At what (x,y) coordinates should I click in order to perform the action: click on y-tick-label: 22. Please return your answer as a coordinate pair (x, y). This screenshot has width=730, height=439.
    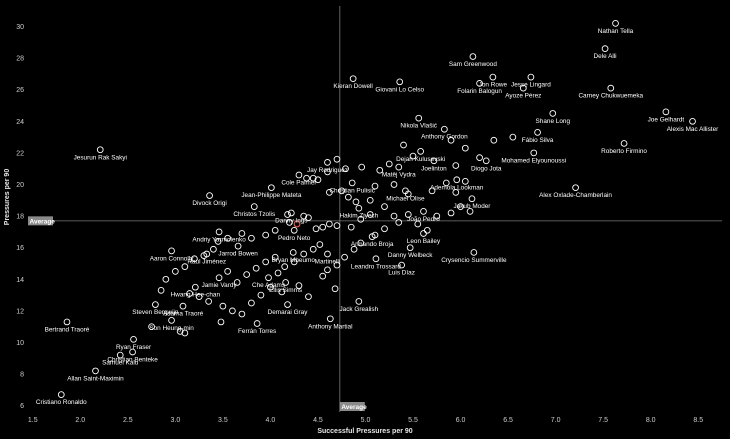
    Looking at the image, I should click on (20, 153).